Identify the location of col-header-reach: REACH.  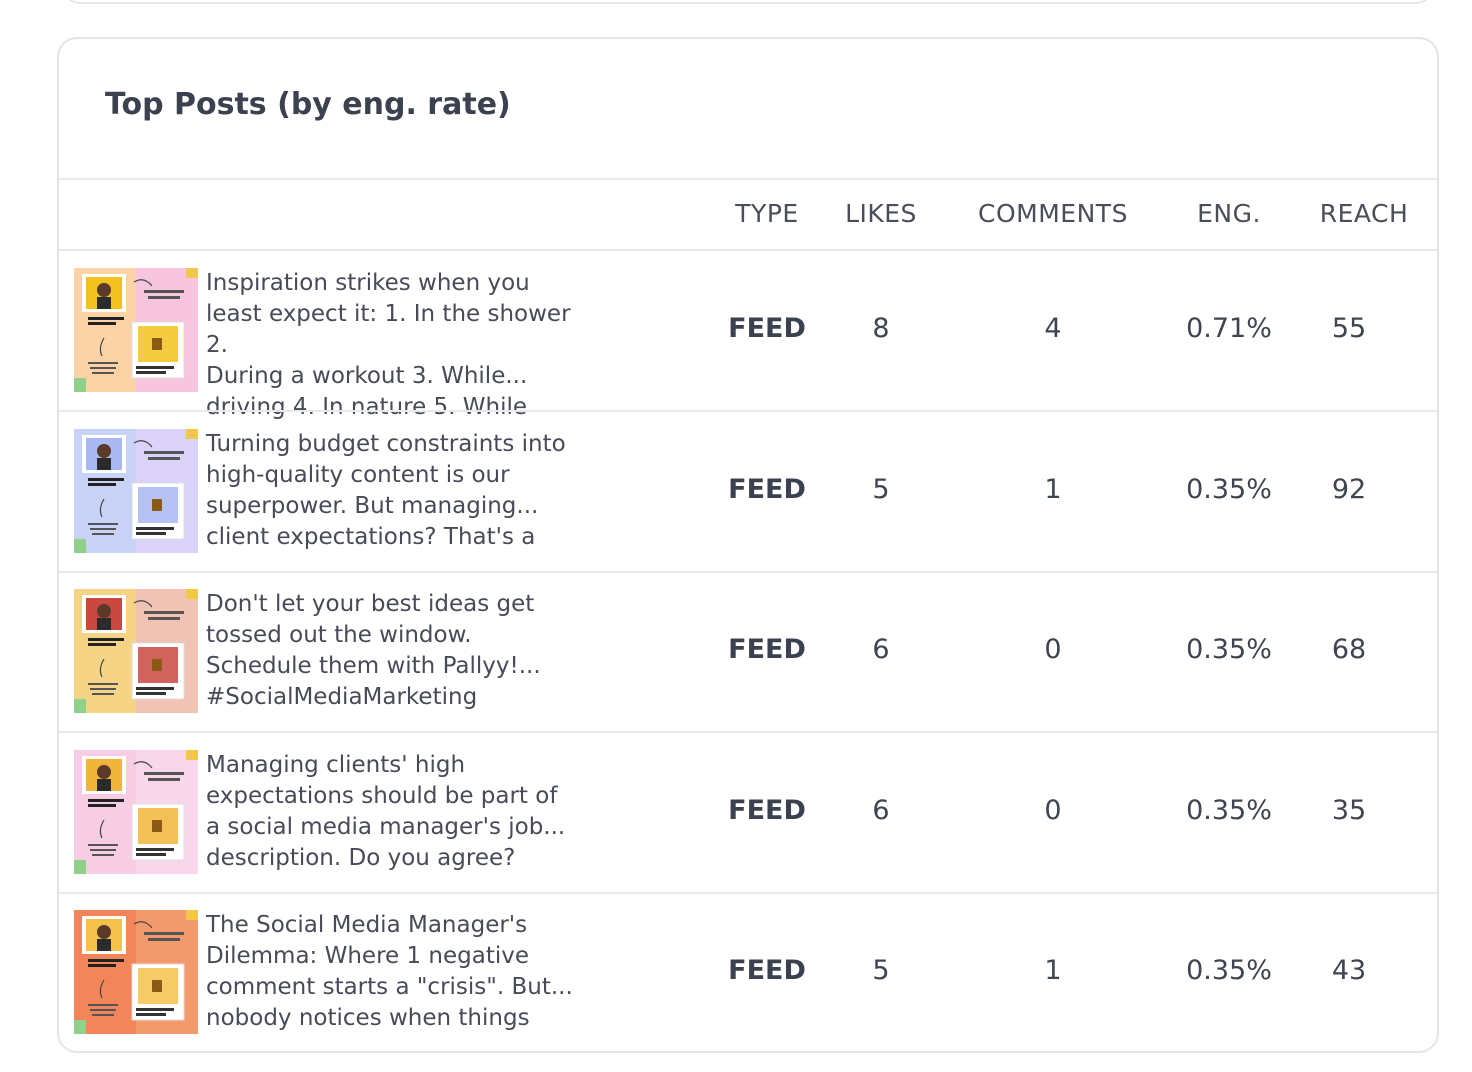
(1364, 213).